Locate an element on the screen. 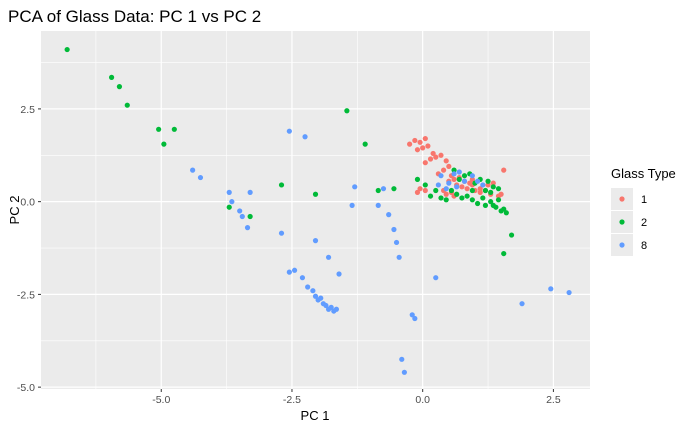  y-tick-label: 0.0 is located at coordinates (27, 203).